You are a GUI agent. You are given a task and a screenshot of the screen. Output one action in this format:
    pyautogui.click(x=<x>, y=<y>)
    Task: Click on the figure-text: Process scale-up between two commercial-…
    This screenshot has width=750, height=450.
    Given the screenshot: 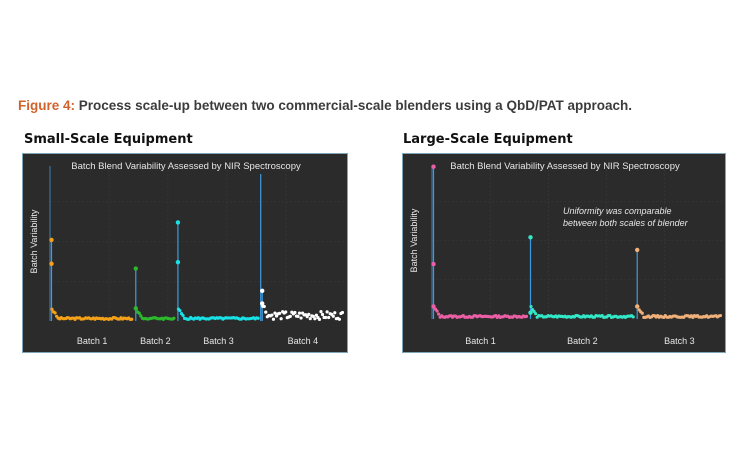 What is the action you would take?
    pyautogui.click(x=355, y=105)
    